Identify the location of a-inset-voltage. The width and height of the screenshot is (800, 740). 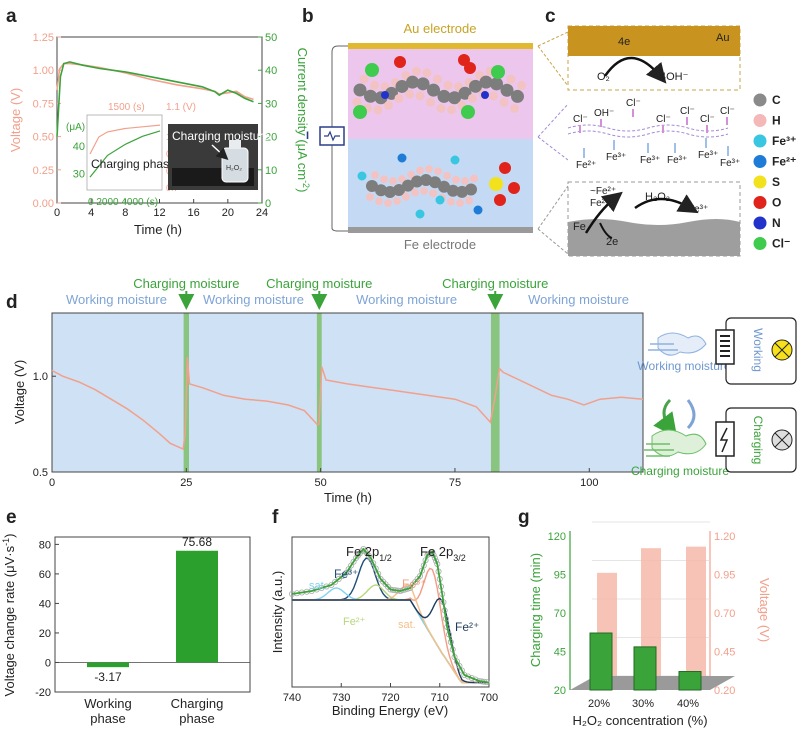
(125, 139).